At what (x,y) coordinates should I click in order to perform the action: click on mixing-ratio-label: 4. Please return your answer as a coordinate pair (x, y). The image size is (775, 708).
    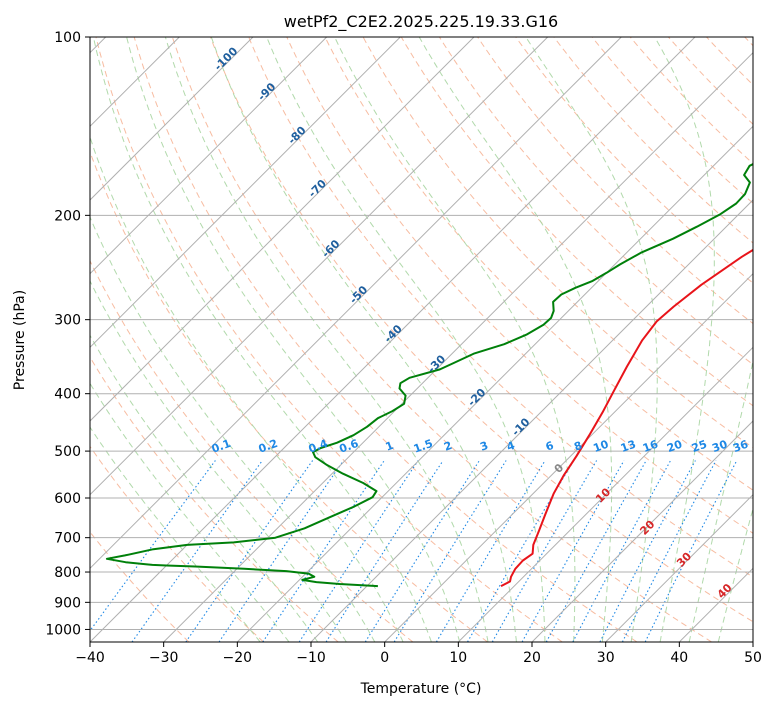
    Looking at the image, I should click on (511, 446).